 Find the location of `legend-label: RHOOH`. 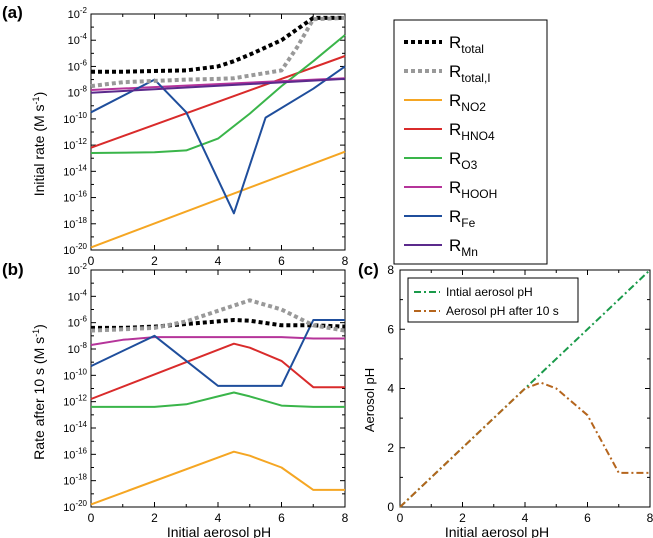

legend-label: RHOOH is located at coordinates (473, 189).